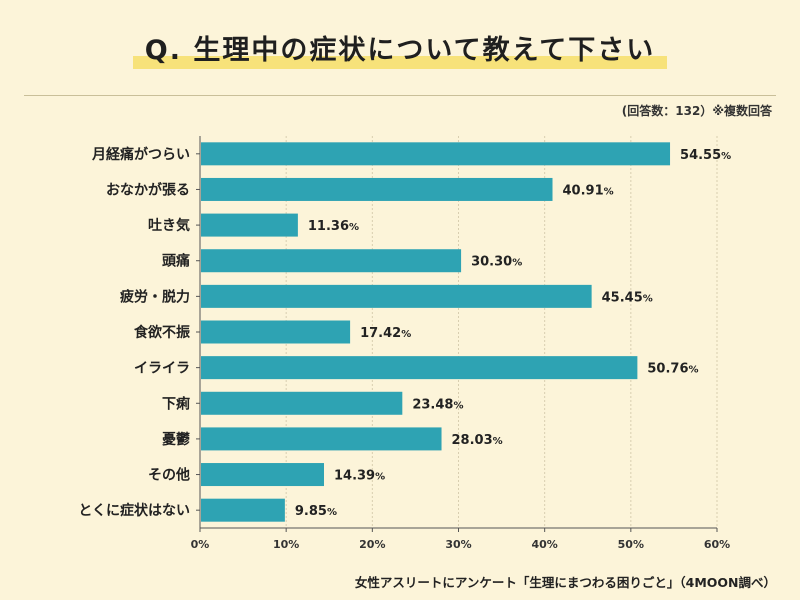 The width and height of the screenshot is (800, 600). What do you see at coordinates (162, 369) in the screenshot?
I see `category-label: イライラ` at bounding box center [162, 369].